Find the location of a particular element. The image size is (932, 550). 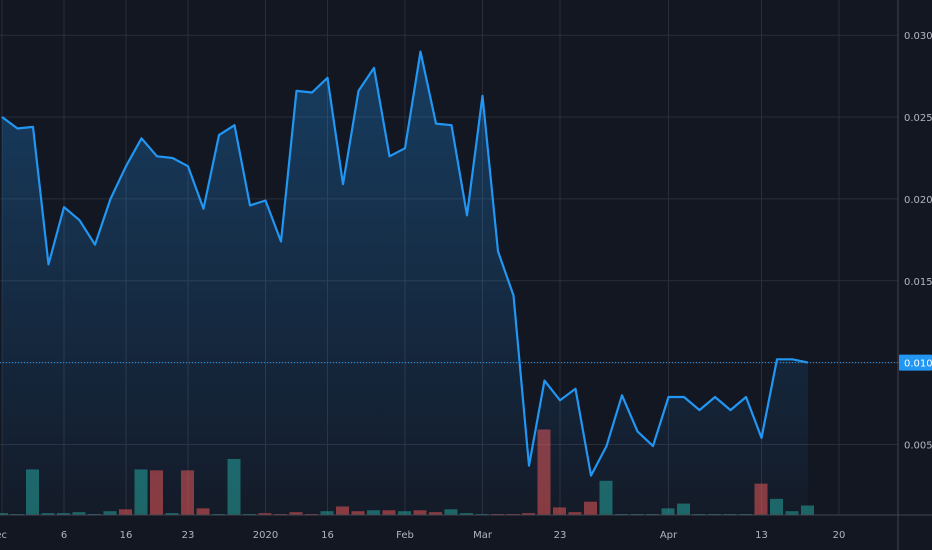

x-tick-label: 6 is located at coordinates (64, 535).